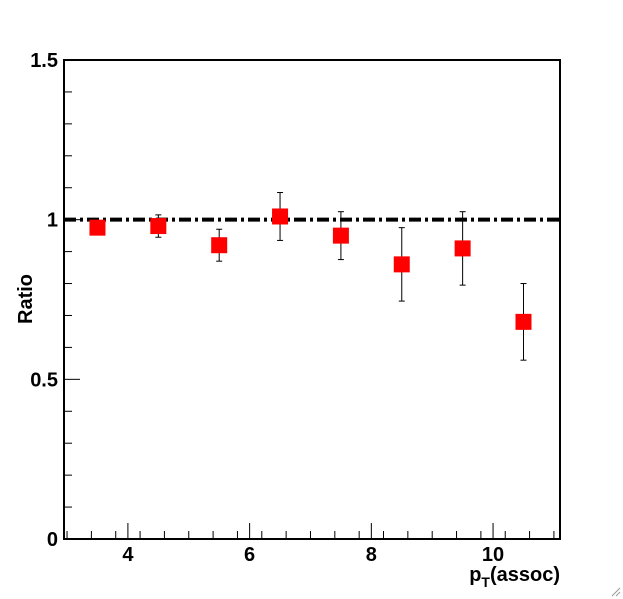 This screenshot has height=599, width=623. I want to click on y-tick-label: 0.5, so click(44, 380).